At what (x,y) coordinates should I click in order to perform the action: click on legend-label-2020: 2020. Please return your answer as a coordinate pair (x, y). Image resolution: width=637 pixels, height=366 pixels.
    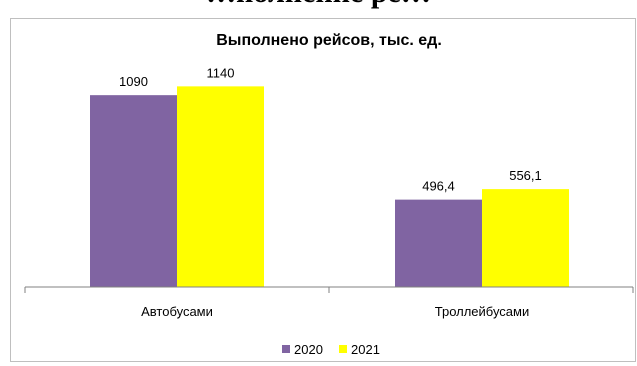
    Looking at the image, I should click on (308, 349).